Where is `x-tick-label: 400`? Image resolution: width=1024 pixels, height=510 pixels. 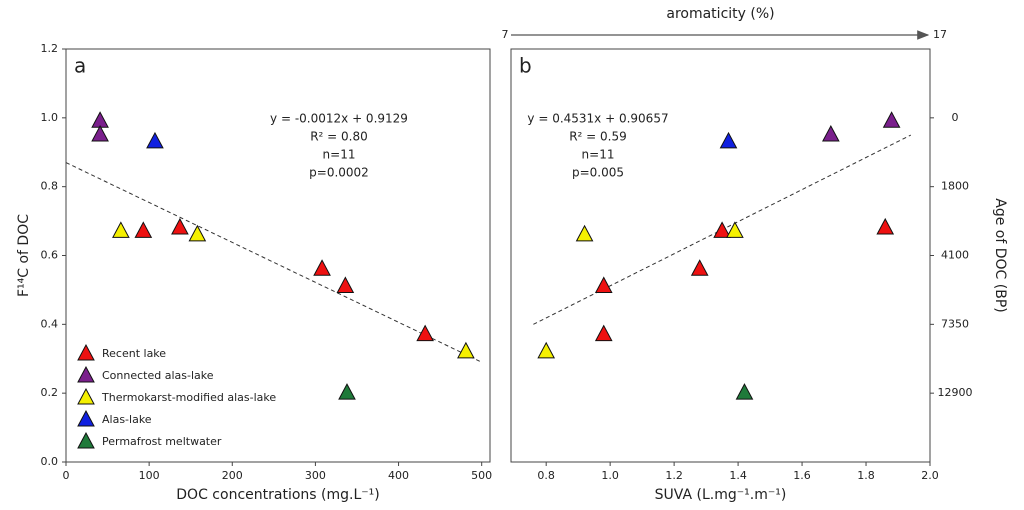 x-tick-label: 400 is located at coordinates (398, 475).